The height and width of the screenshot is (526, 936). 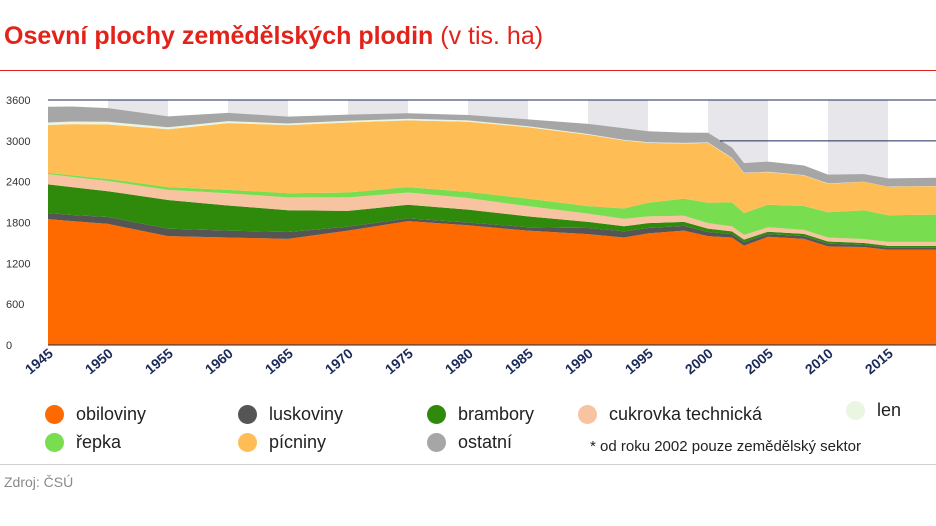 What do you see at coordinates (436, 442) in the screenshot?
I see `legend-swatch-ostatni` at bounding box center [436, 442].